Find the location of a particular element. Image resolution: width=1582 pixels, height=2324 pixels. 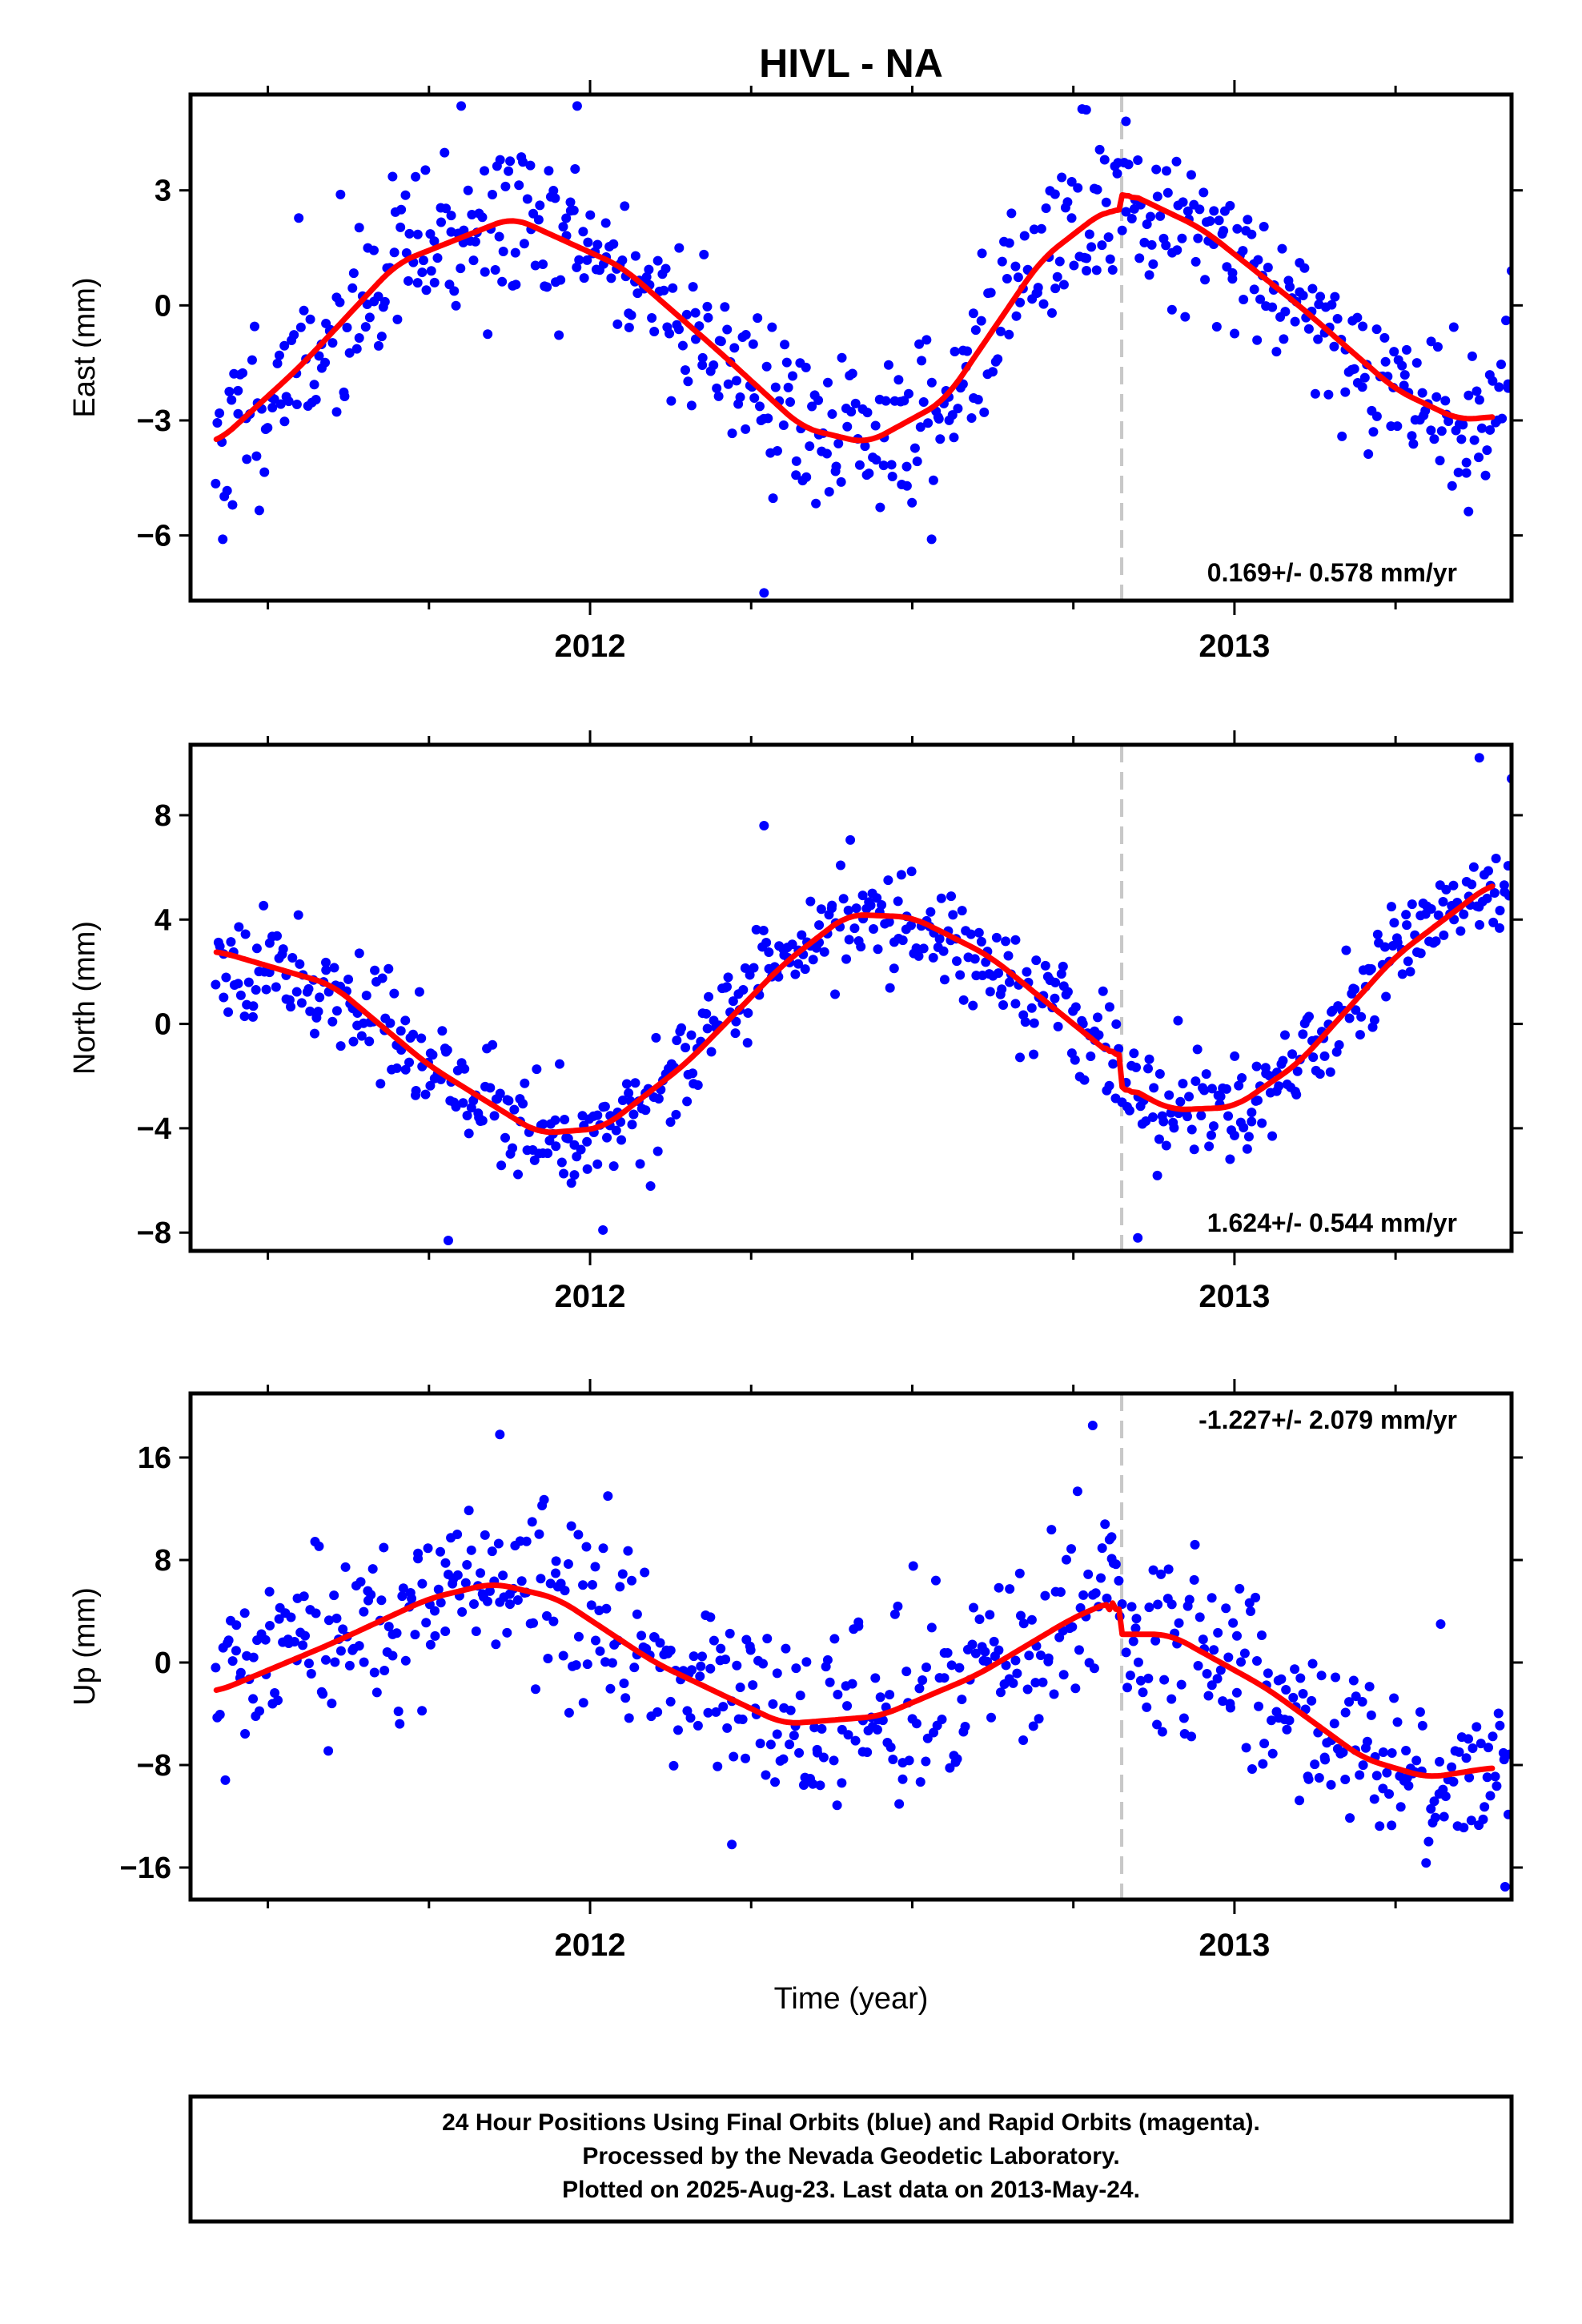

east-x-tick-label: 2012 is located at coordinates (590, 646).